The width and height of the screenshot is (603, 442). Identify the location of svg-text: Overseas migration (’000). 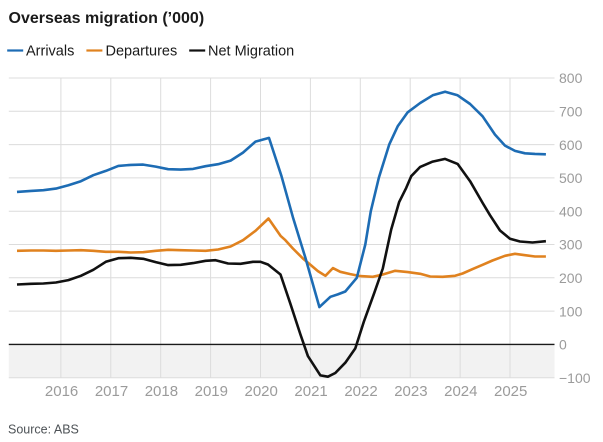
(107, 18).